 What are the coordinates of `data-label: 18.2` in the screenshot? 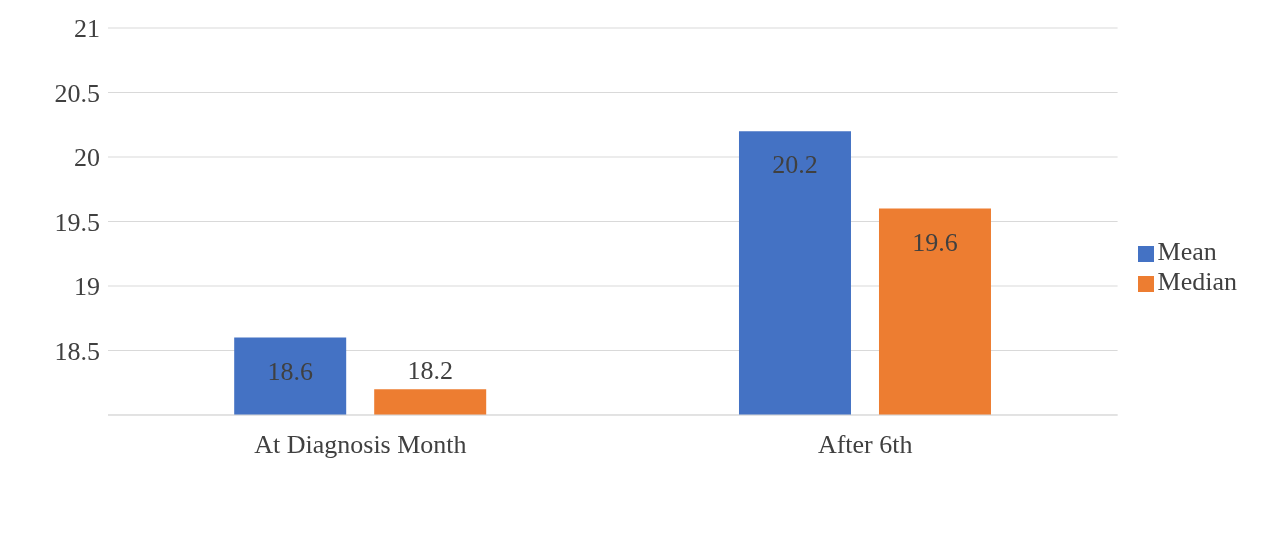 It's located at (430, 371).